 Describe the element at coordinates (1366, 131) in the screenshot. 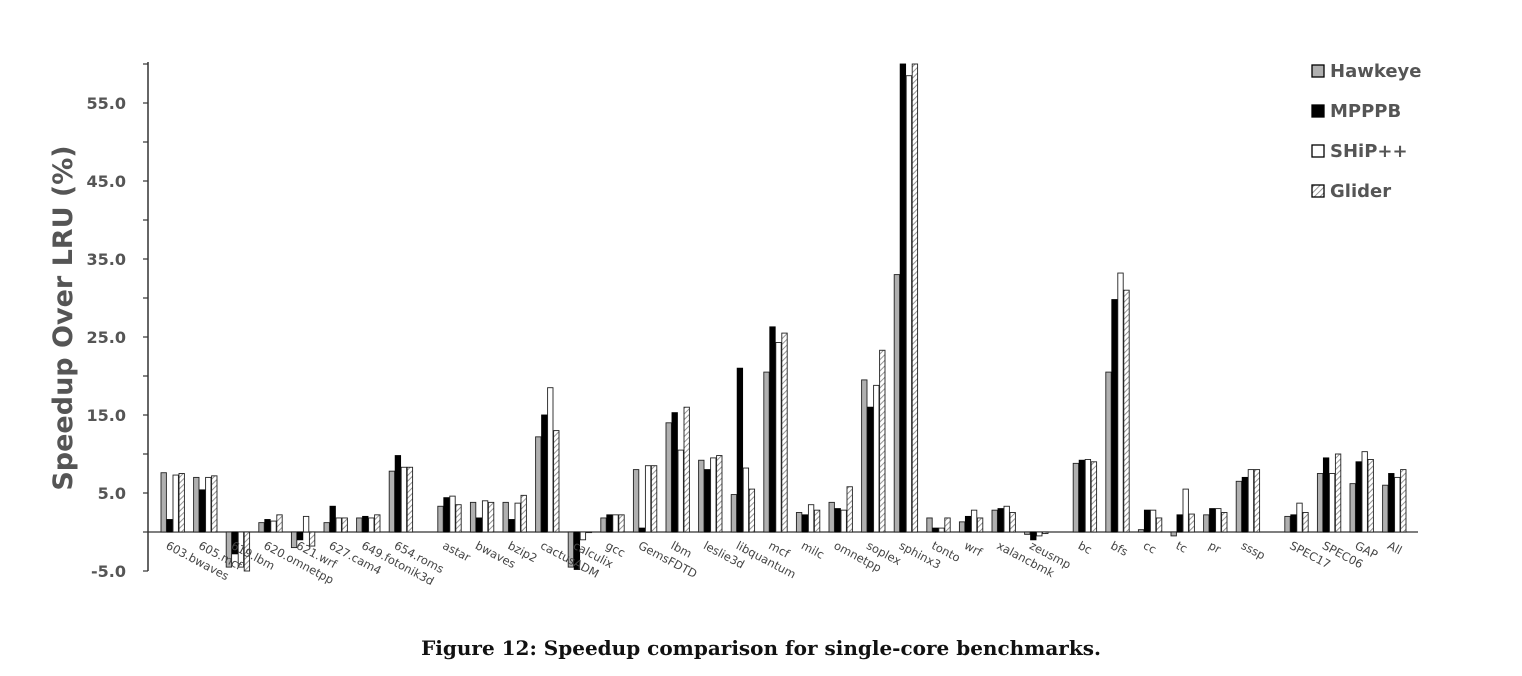

I see `legend: Hawkeye MPPPB SHiP++ Glider` at that location.